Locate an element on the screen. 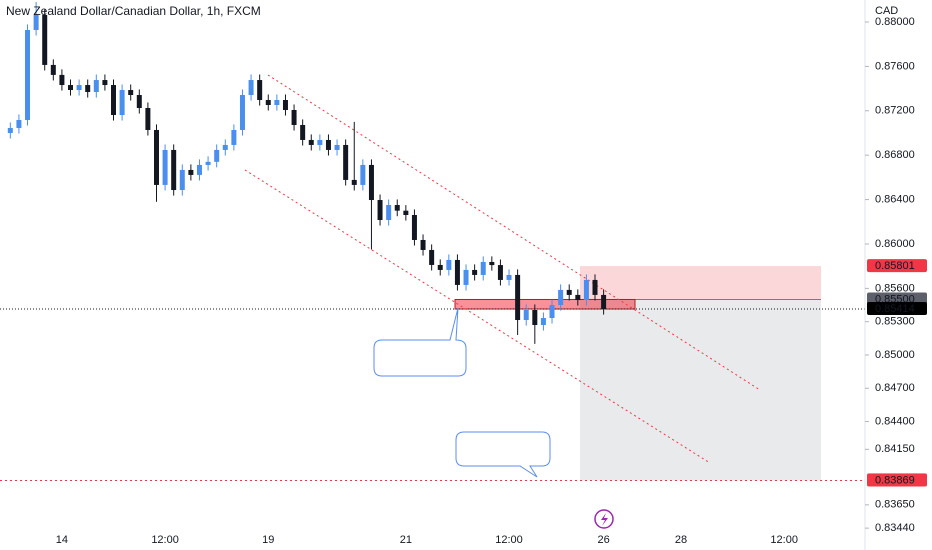 The width and height of the screenshot is (932, 550). y-tick-label: 0.84700 is located at coordinates (895, 388).